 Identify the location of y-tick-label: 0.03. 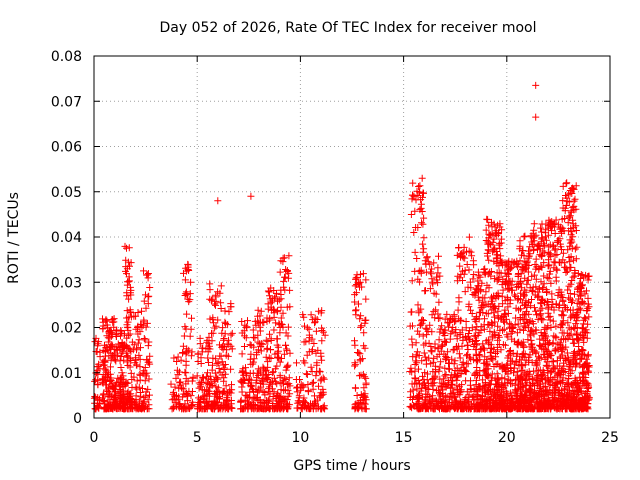
(66, 283).